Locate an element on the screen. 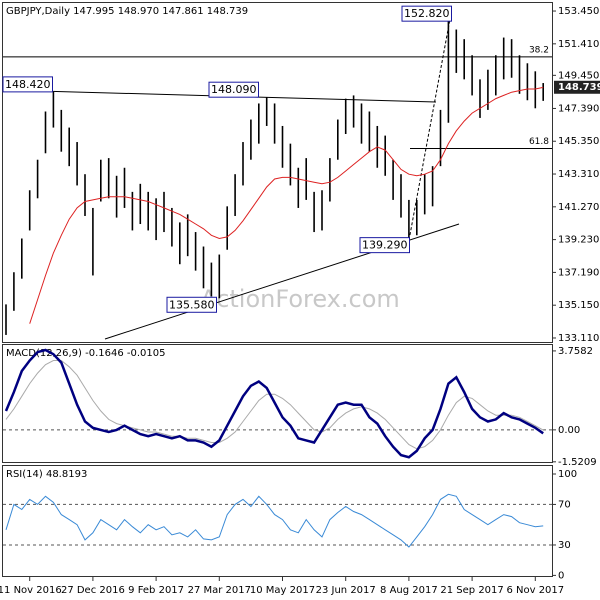 Image resolution: width=600 pixels, height=600 pixels. y-tick-label: 135.150 is located at coordinates (578, 305).